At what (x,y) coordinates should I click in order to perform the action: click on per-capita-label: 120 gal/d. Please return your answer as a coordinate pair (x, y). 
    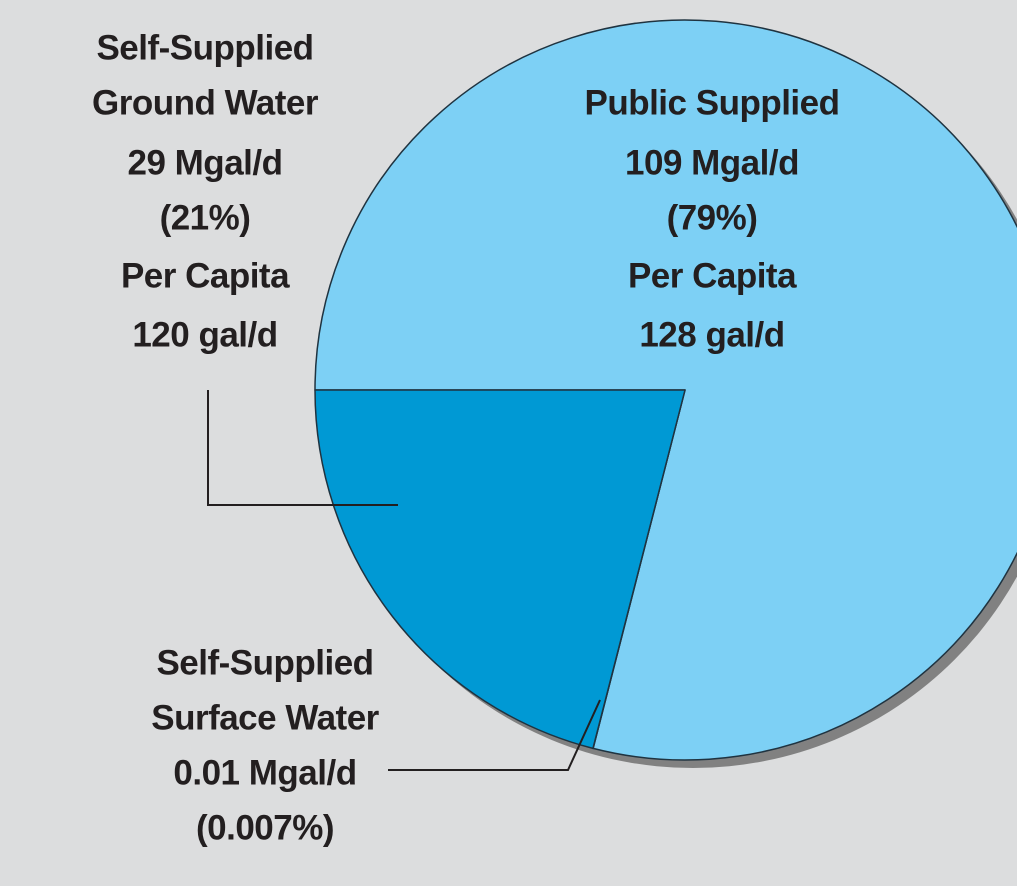
    Looking at the image, I should click on (204, 334).